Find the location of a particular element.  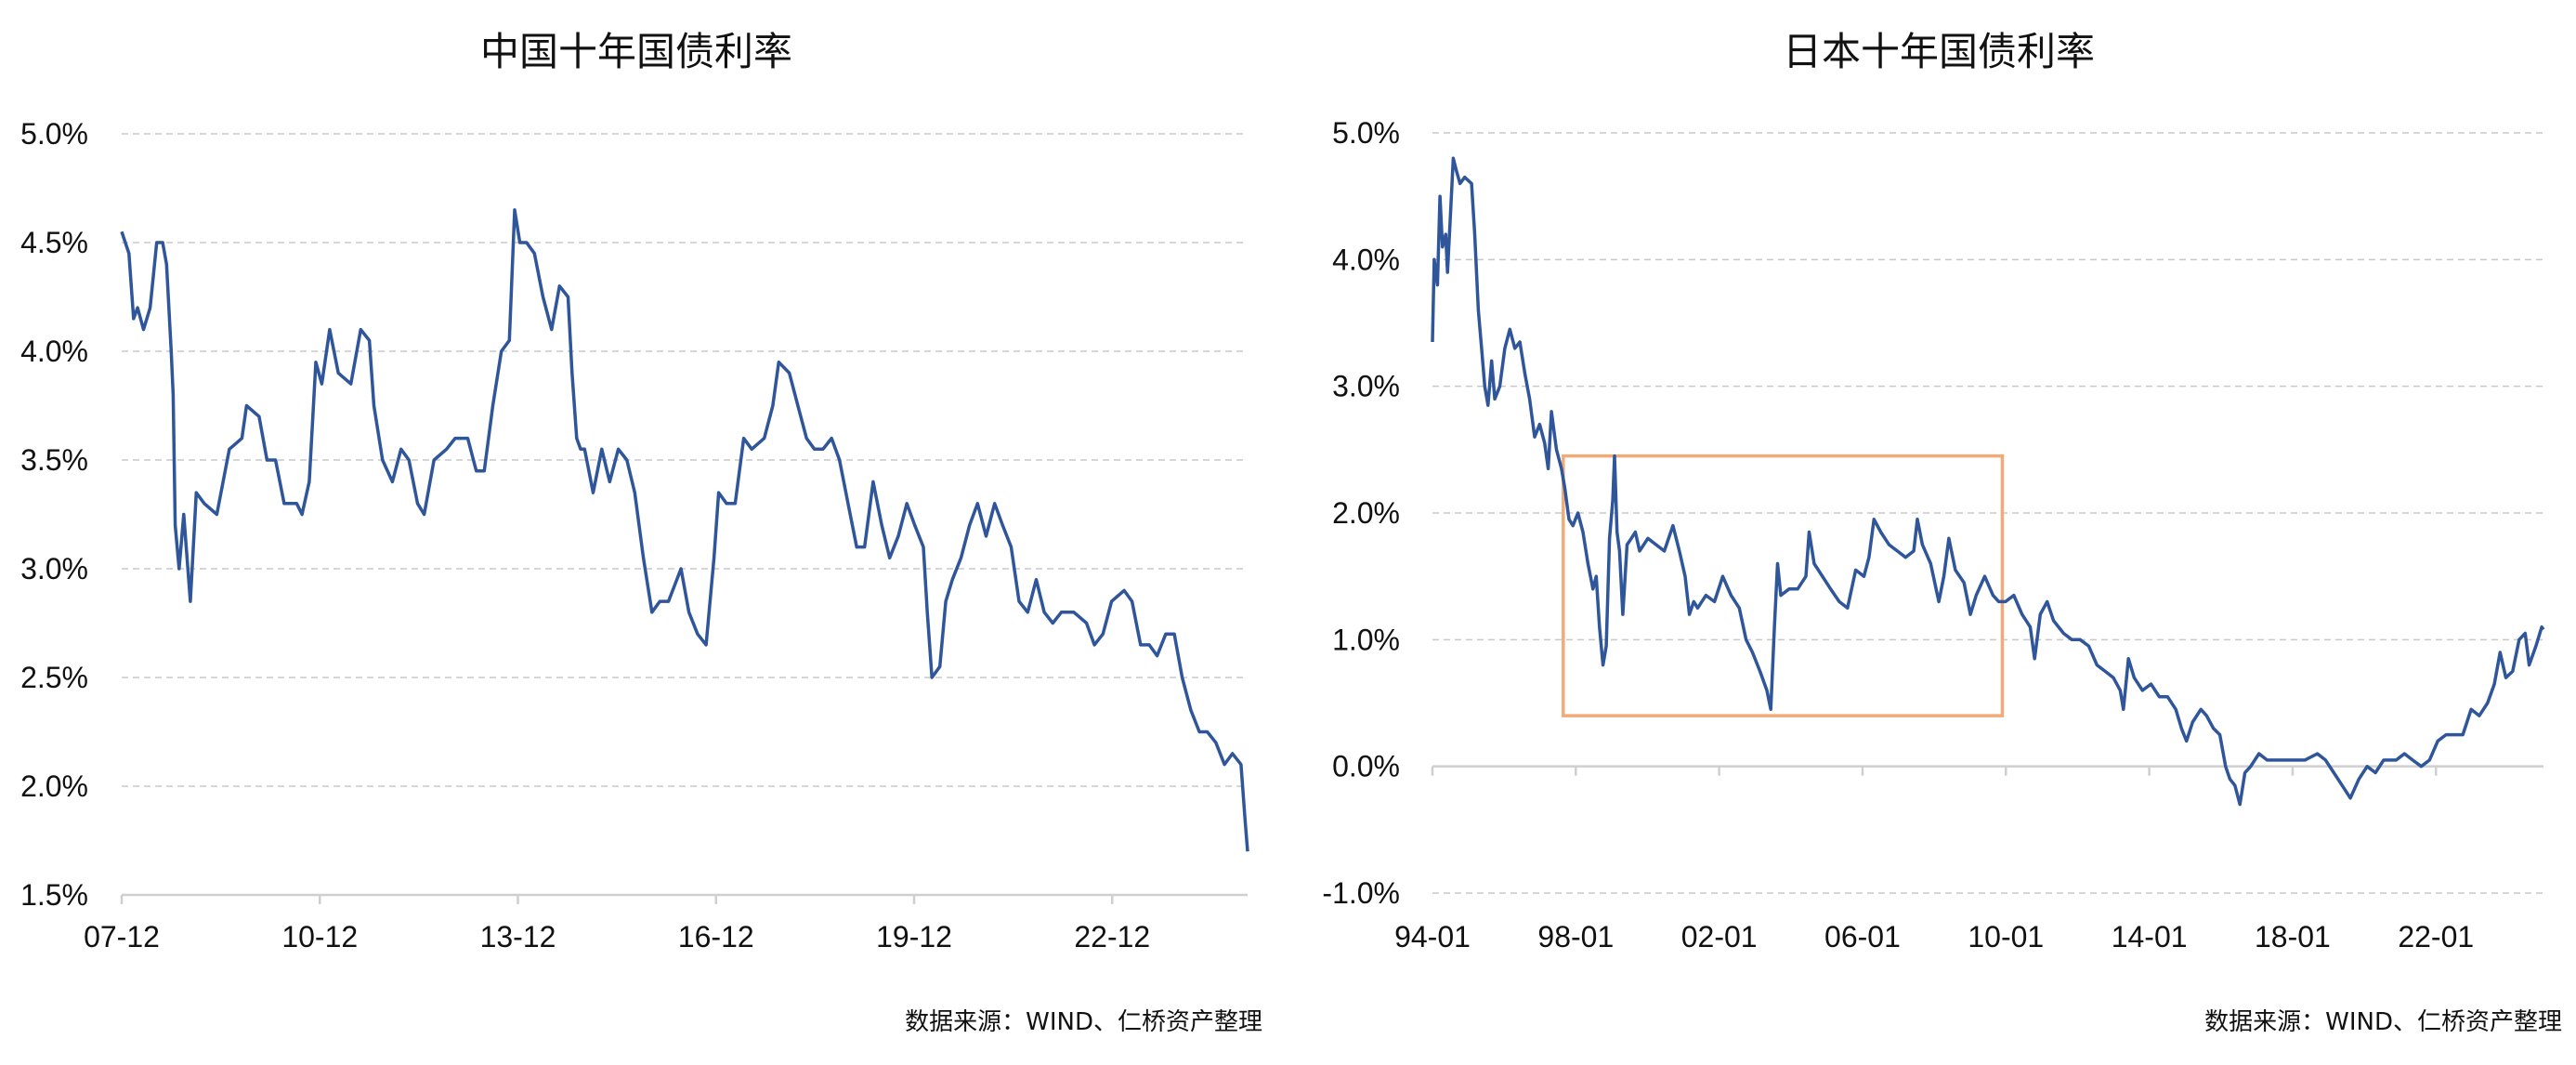

y-tick-label: 3.5% is located at coordinates (54, 460).